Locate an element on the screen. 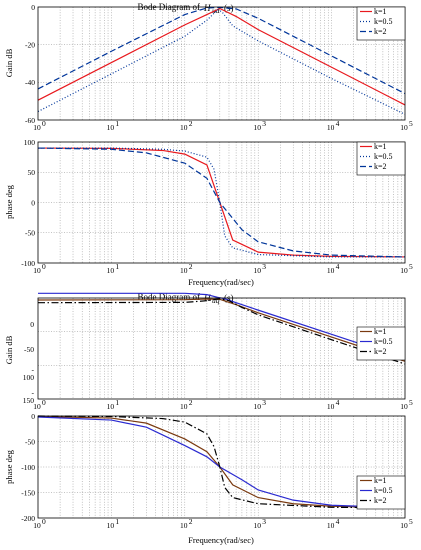  ud-phase-legend: k=1k=0.5k=2 is located at coordinates (381, 158).